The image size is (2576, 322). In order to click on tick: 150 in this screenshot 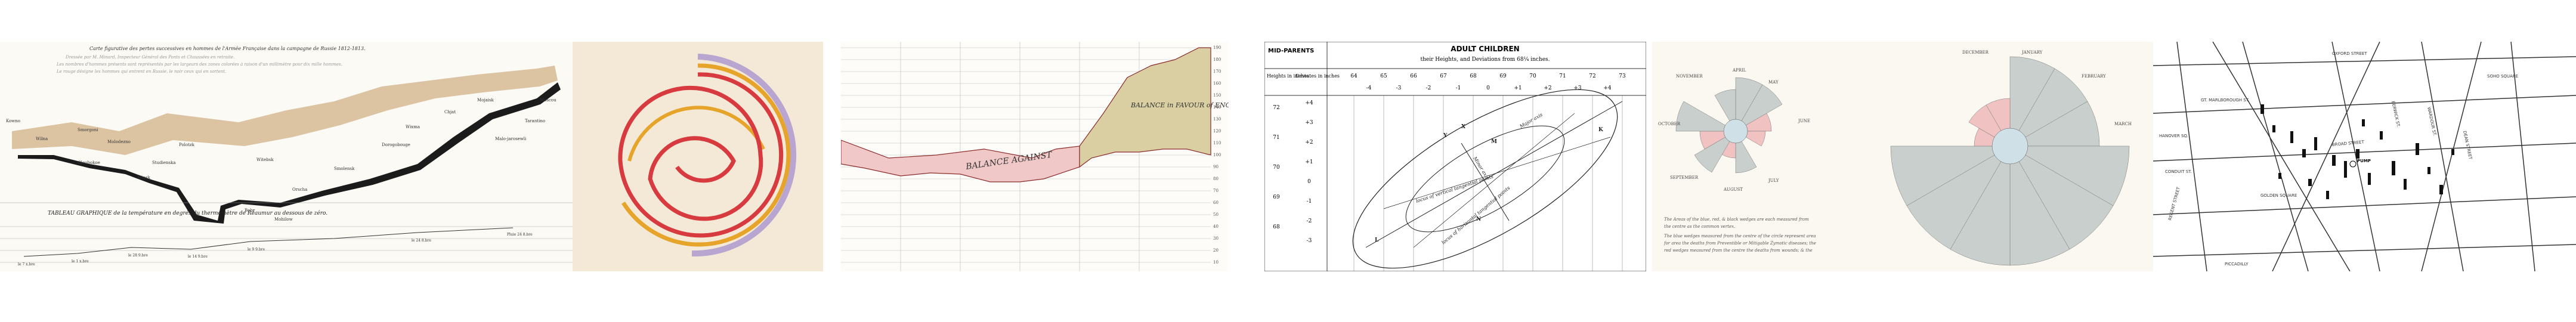, I will do `click(1217, 95)`.